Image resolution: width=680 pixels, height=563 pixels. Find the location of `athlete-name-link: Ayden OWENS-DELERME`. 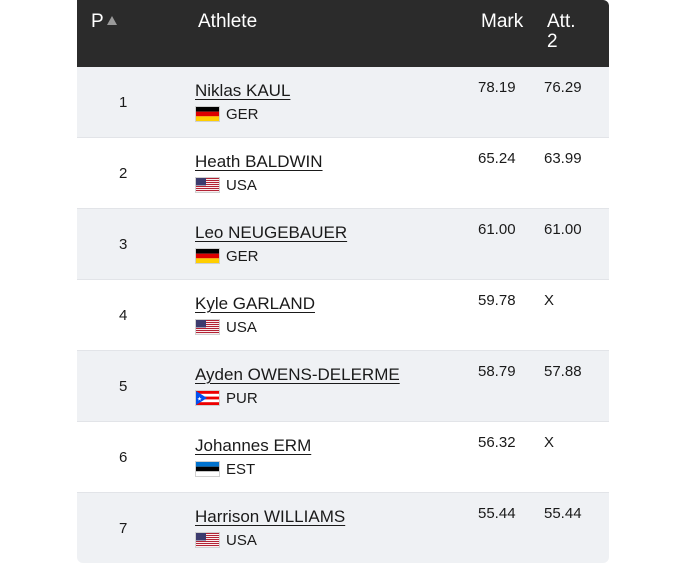

athlete-name-link: Ayden OWENS-DELERME is located at coordinates (297, 374).